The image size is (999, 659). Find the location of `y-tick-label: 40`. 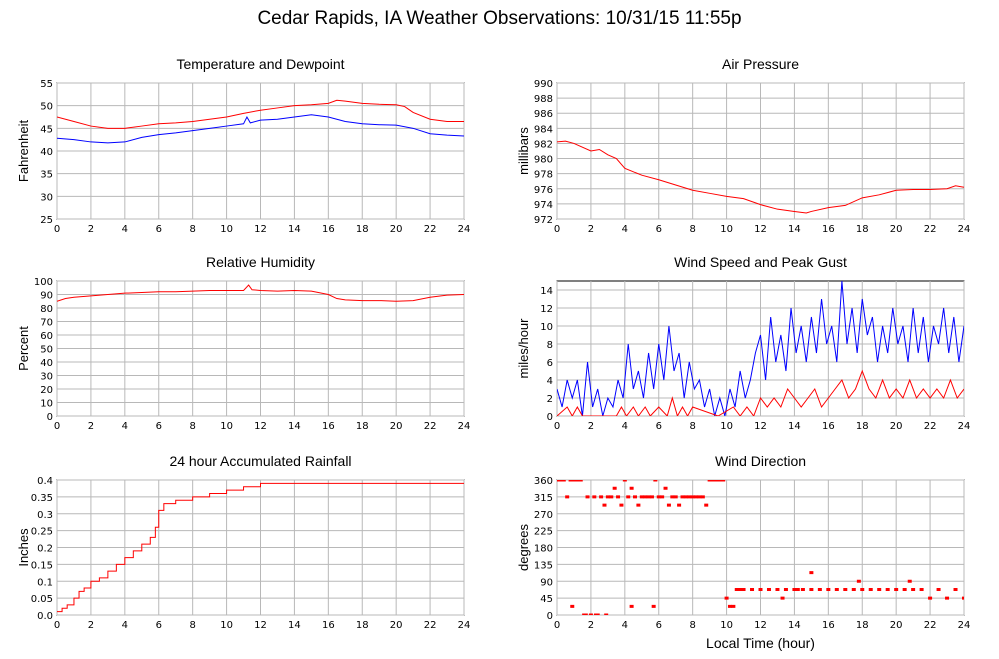

y-tick-label: 40 is located at coordinates (46, 363).